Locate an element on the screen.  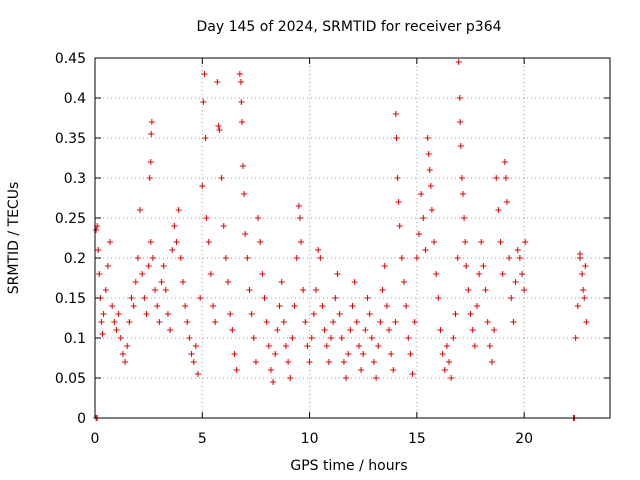
y-axis-label: SRMTID / TECUs is located at coordinates (14, 238).